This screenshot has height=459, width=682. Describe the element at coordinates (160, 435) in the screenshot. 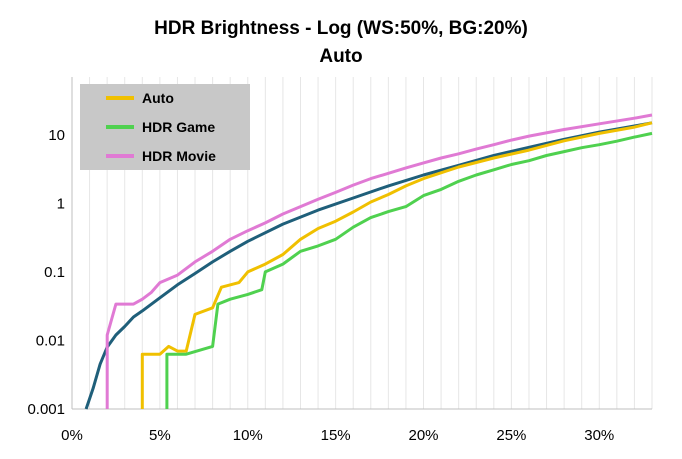

I see `x-tick-label: 5%` at that location.